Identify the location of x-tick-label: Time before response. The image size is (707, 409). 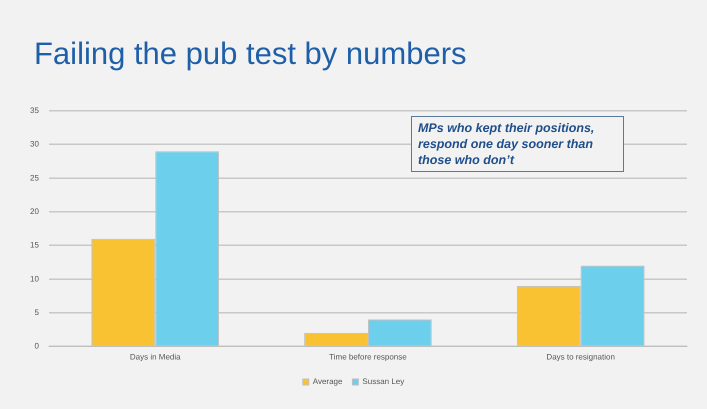
(368, 357).